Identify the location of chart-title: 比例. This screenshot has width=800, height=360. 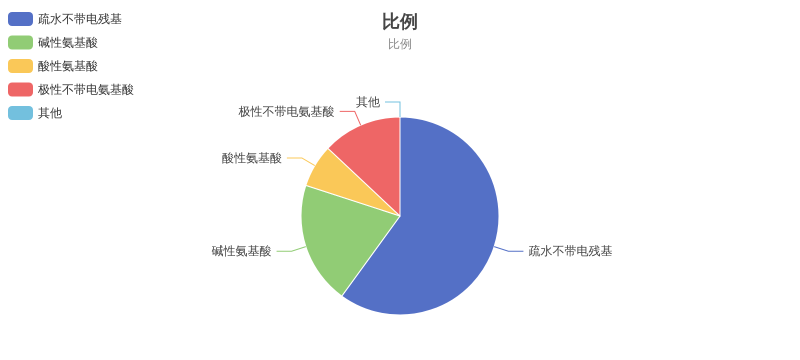
(400, 22).